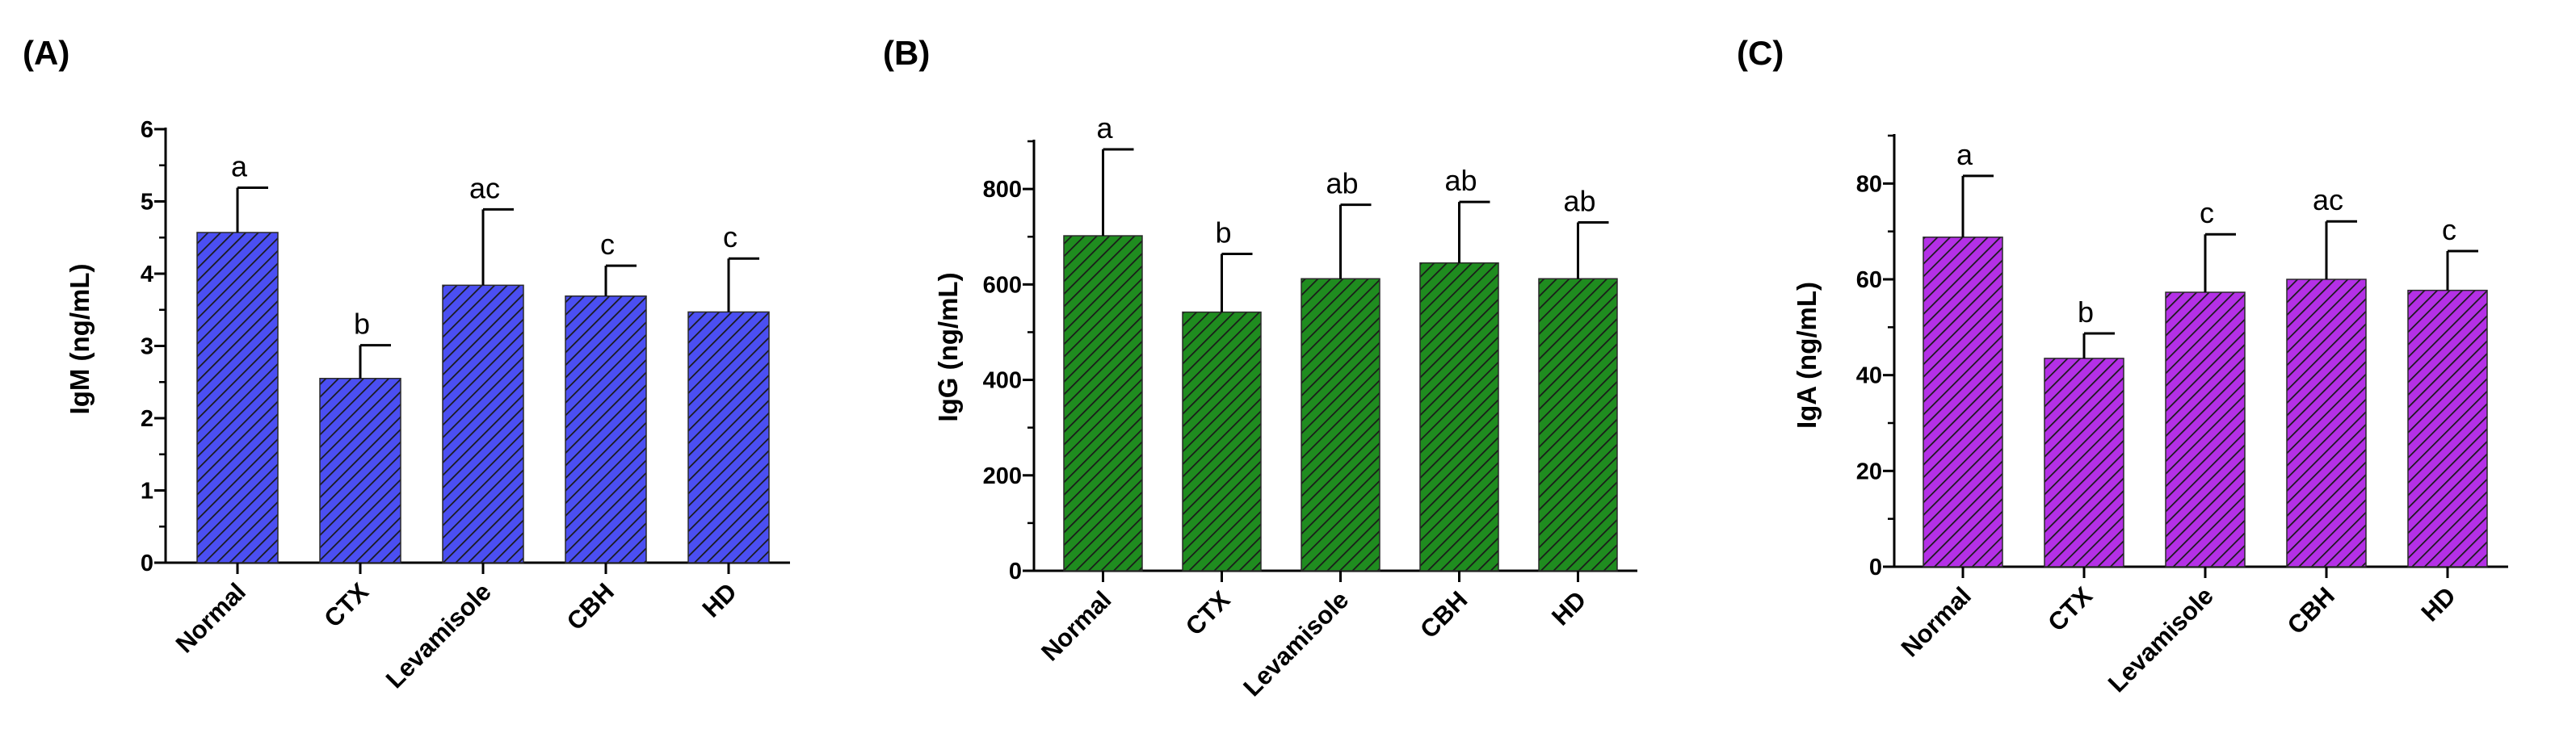 Image resolution: width=2576 pixels, height=750 pixels. I want to click on y-tick-label: 80, so click(1869, 184).